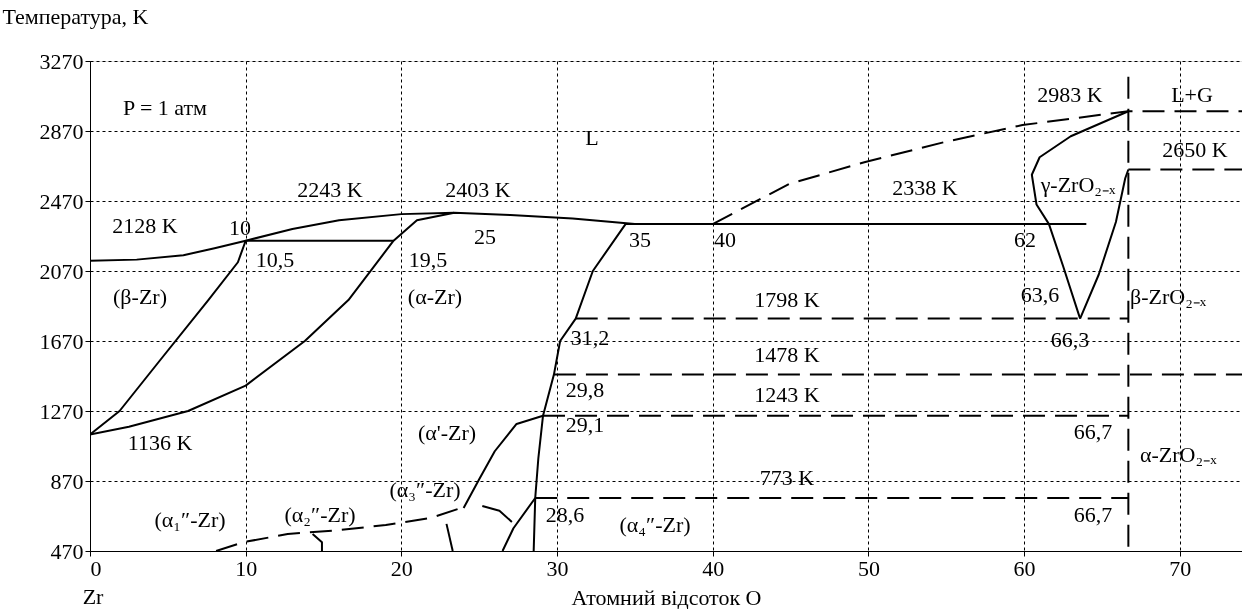  What do you see at coordinates (435, 296) in the screenshot?
I see `annotation: (α-Zr)` at bounding box center [435, 296].